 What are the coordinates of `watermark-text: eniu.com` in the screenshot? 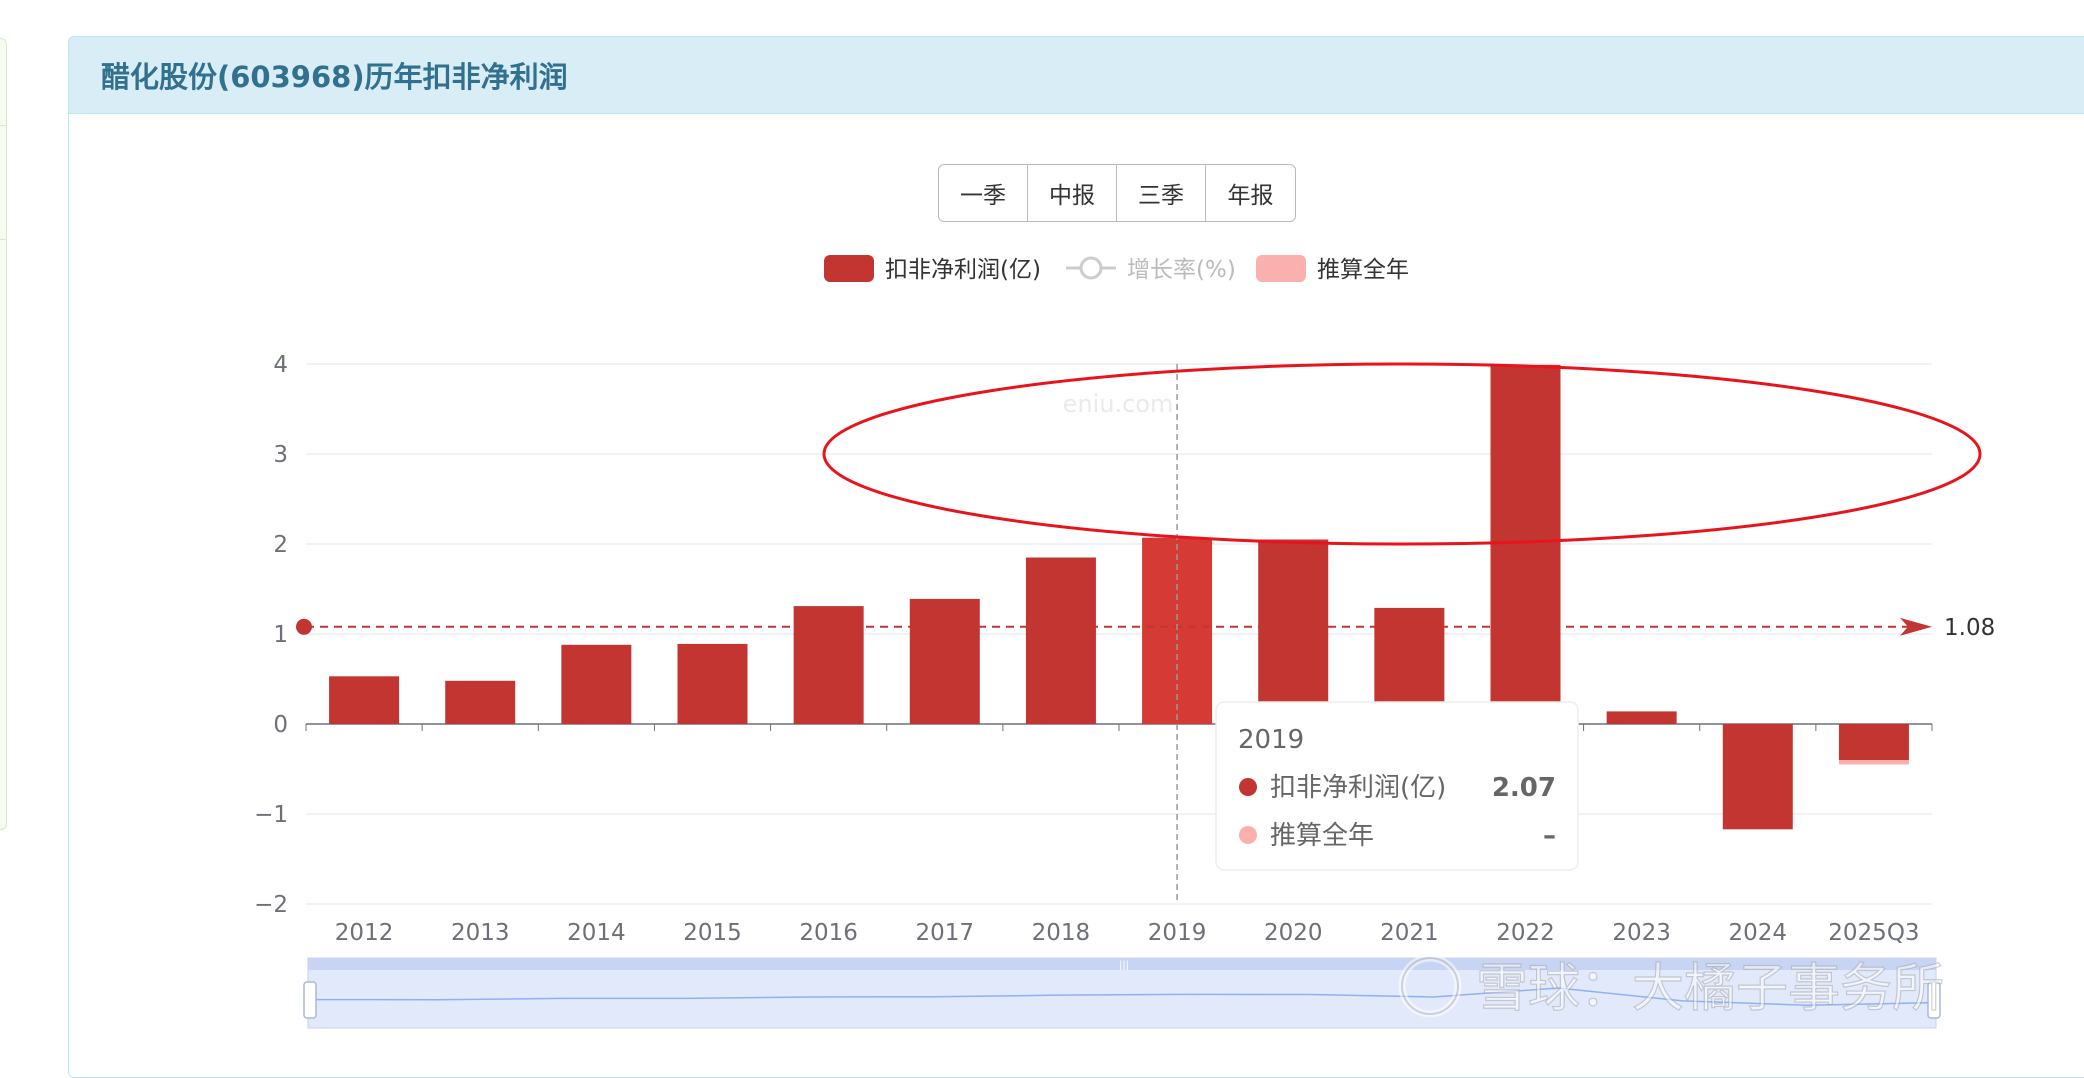 It's located at (1118, 404).